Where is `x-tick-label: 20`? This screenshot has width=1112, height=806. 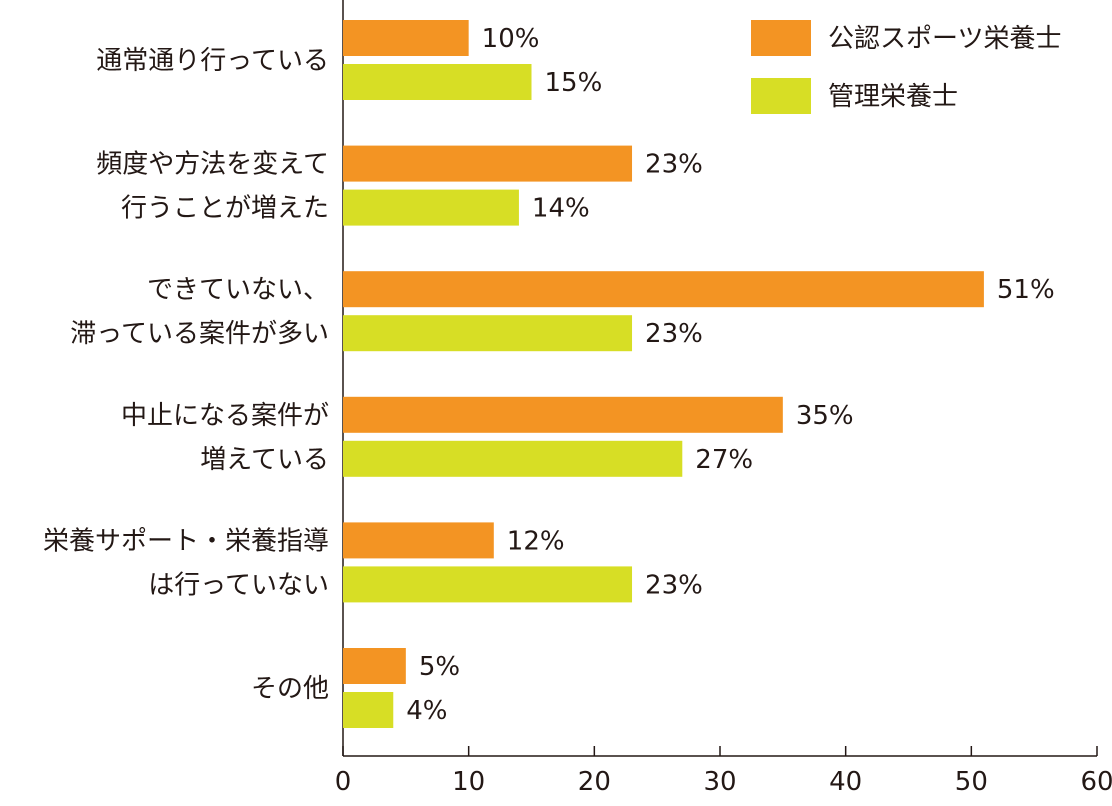
x-tick-label: 20 is located at coordinates (594, 782).